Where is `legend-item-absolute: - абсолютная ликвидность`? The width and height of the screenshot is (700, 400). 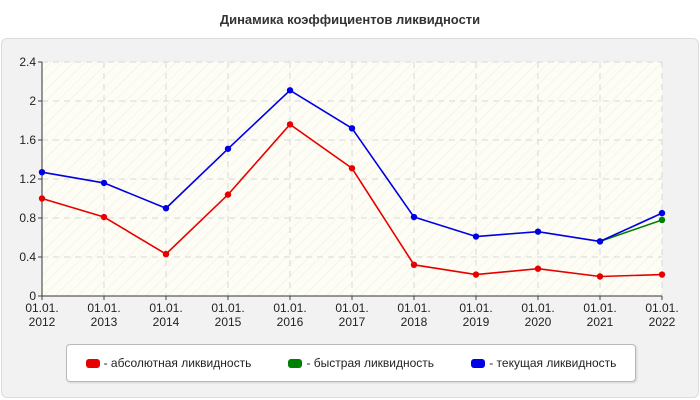 legend-item-absolute: - абсолютная ликвидность is located at coordinates (168, 363).